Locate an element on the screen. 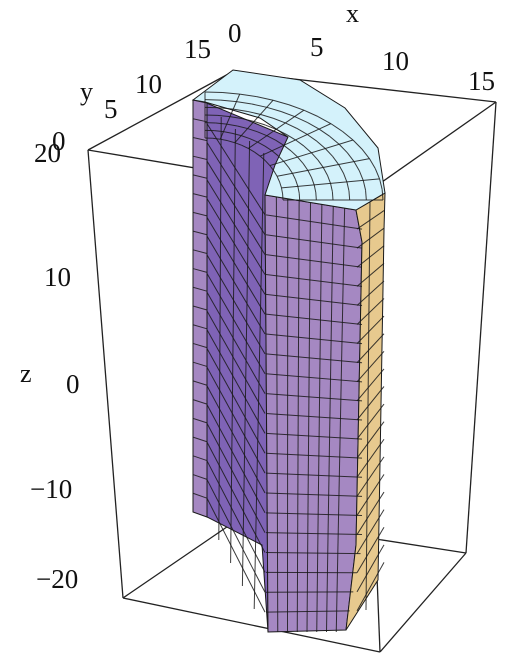  y-tick-label: 15 is located at coordinates (197, 49).